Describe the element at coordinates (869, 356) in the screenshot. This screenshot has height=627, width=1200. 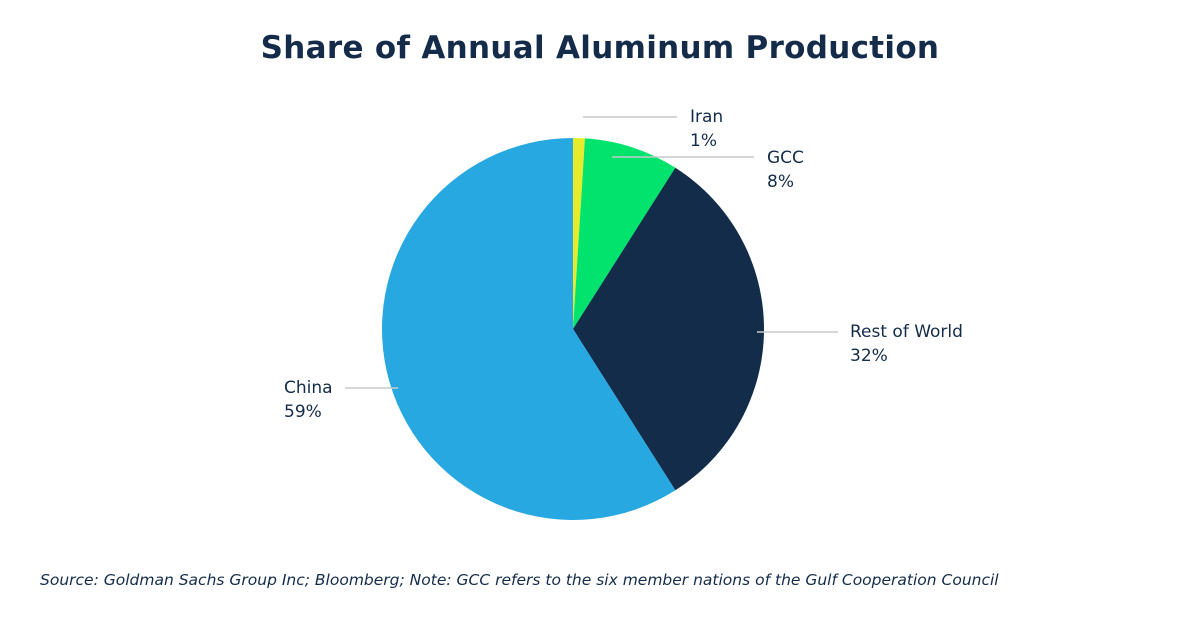
I see `slice-value-label: 32%` at that location.